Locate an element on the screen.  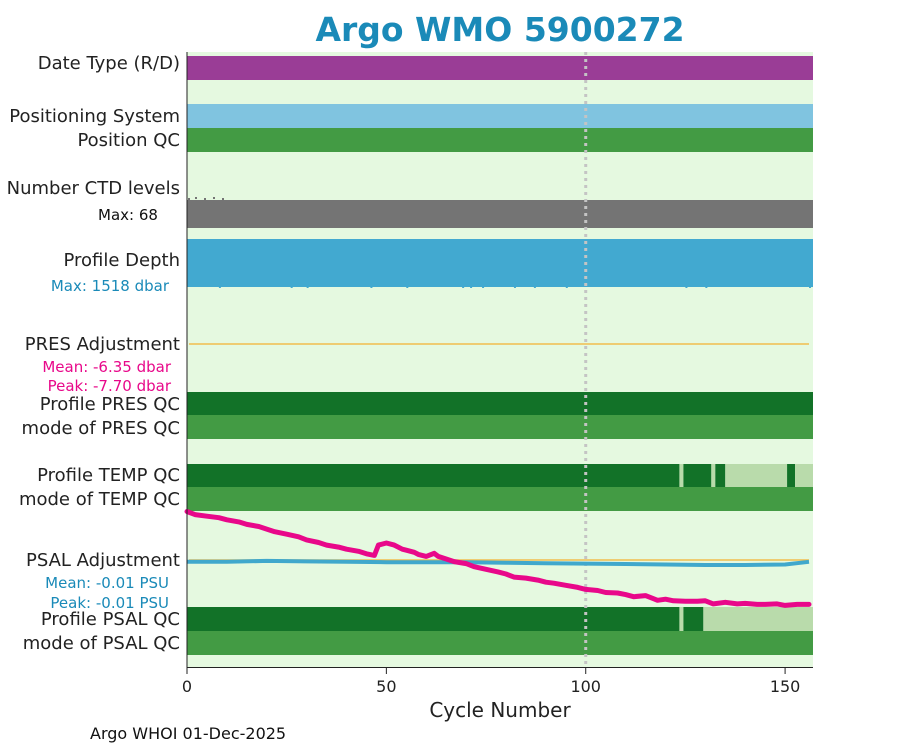
chart-title: Argo WMO 5900272 is located at coordinates (500, 29).